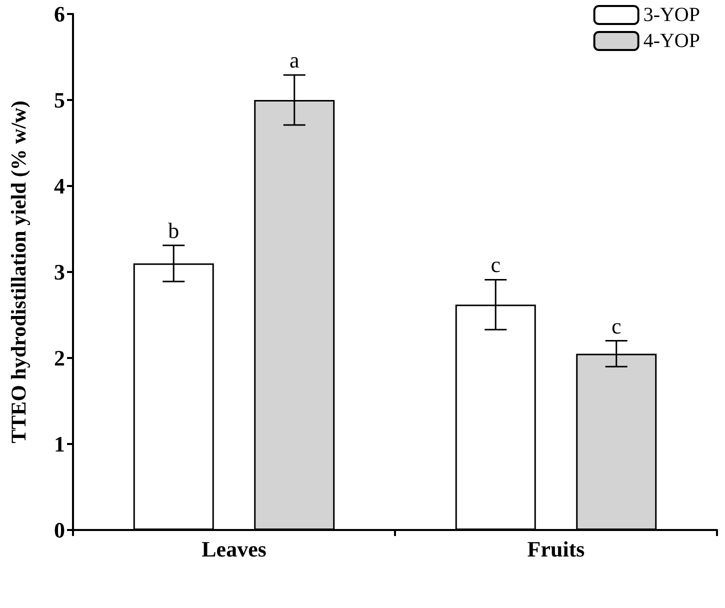  What do you see at coordinates (174, 230) in the screenshot?
I see `data-label: b` at bounding box center [174, 230].